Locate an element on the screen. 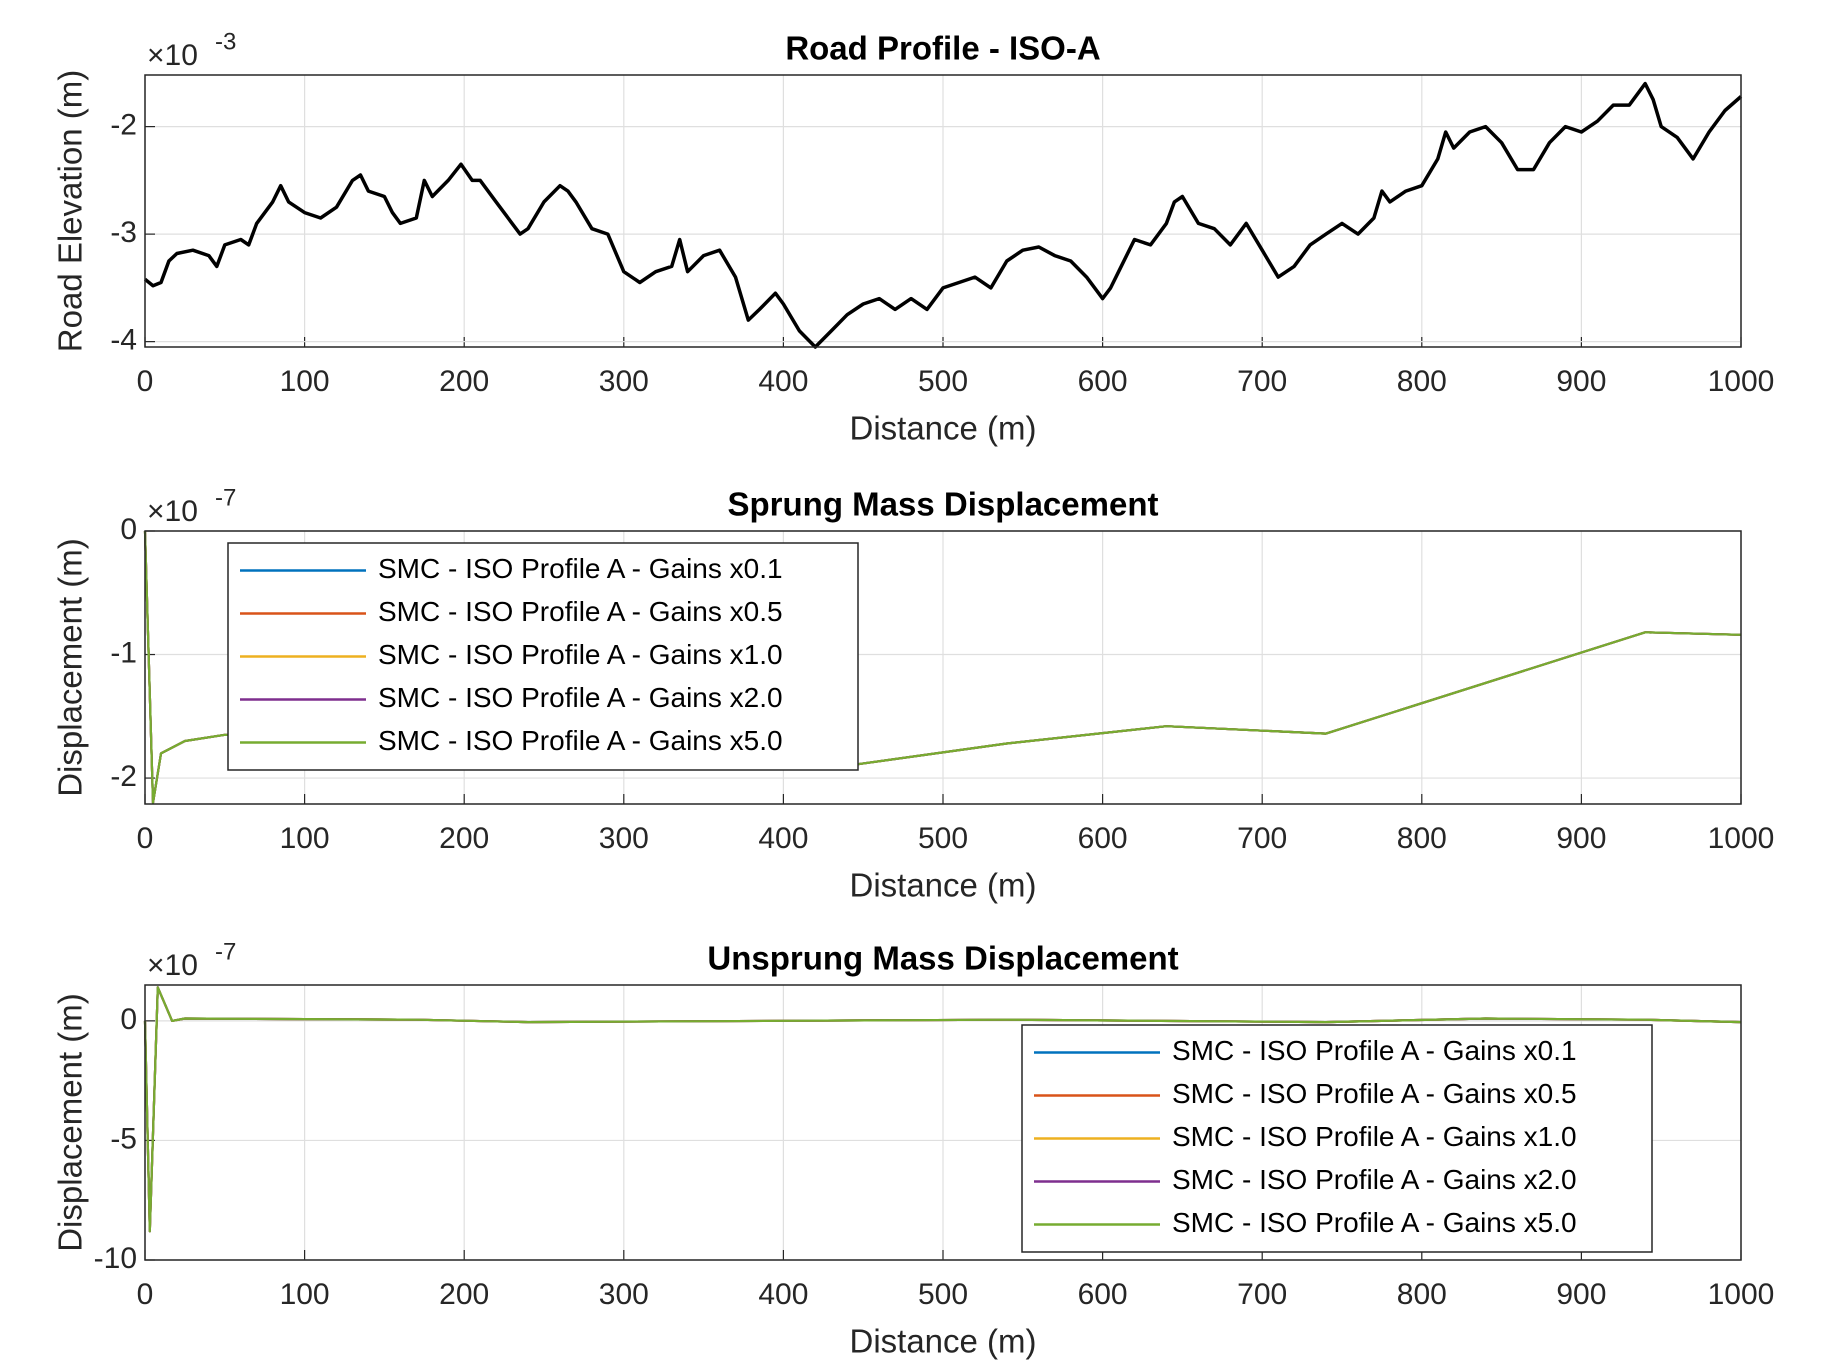  chart-title: Road Profile - ISO-A is located at coordinates (942, 48).